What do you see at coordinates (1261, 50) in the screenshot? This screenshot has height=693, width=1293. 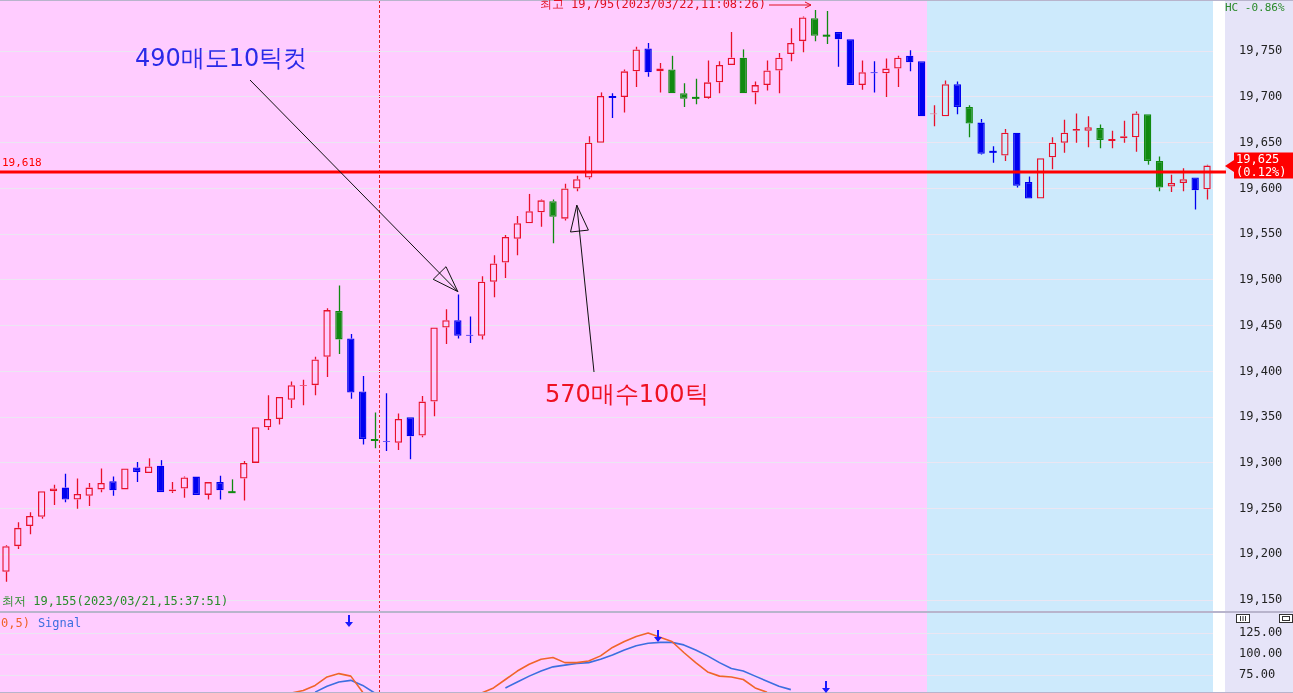 I see `y-tick-label: 19,750` at bounding box center [1261, 50].